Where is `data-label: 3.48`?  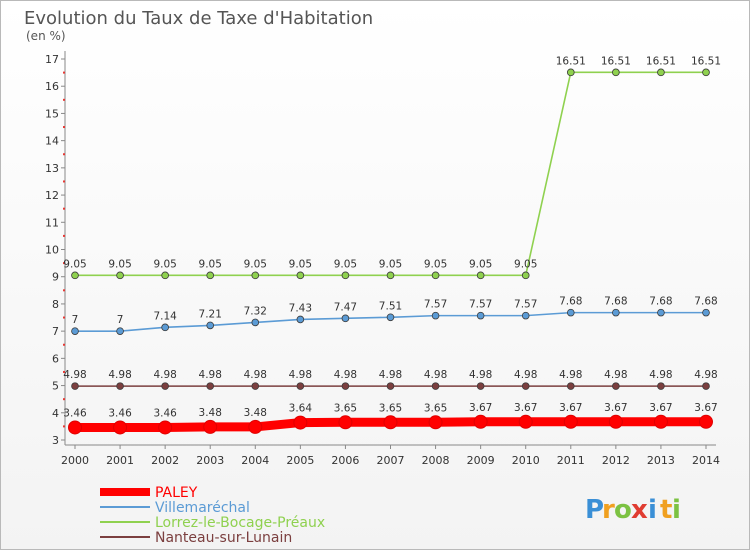 data-label: 3.48 is located at coordinates (255, 413).